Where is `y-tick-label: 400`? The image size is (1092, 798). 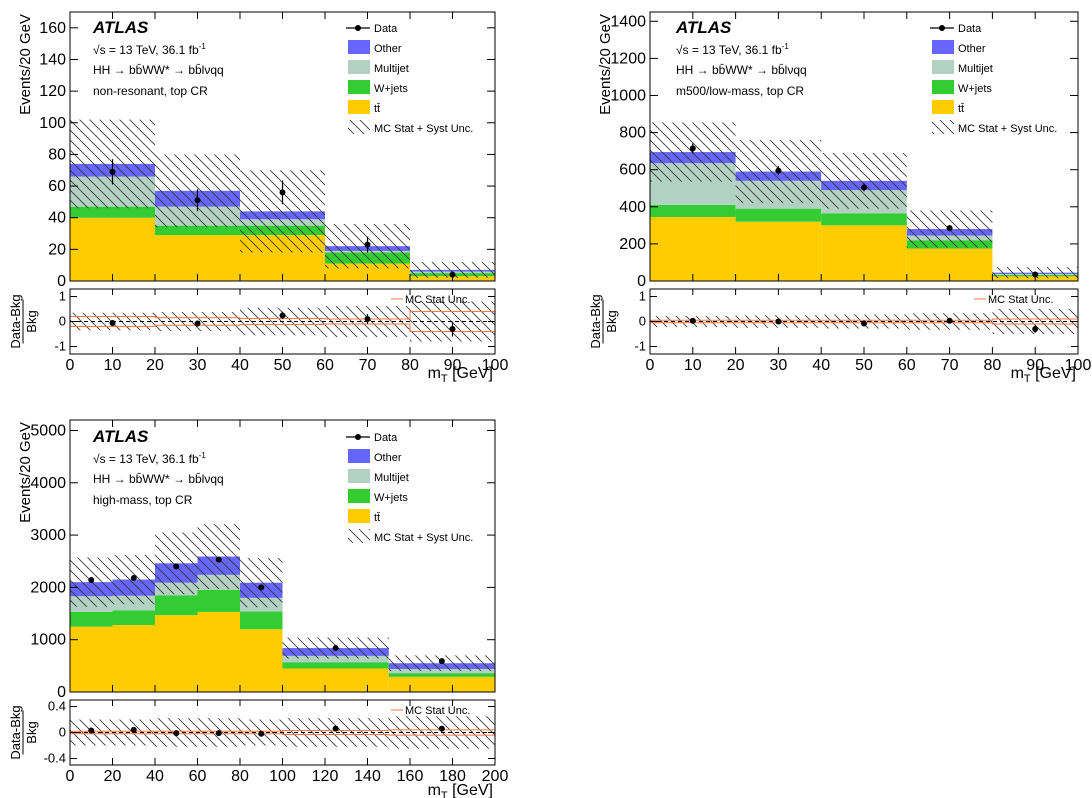 y-tick-label: 400 is located at coordinates (632, 207).